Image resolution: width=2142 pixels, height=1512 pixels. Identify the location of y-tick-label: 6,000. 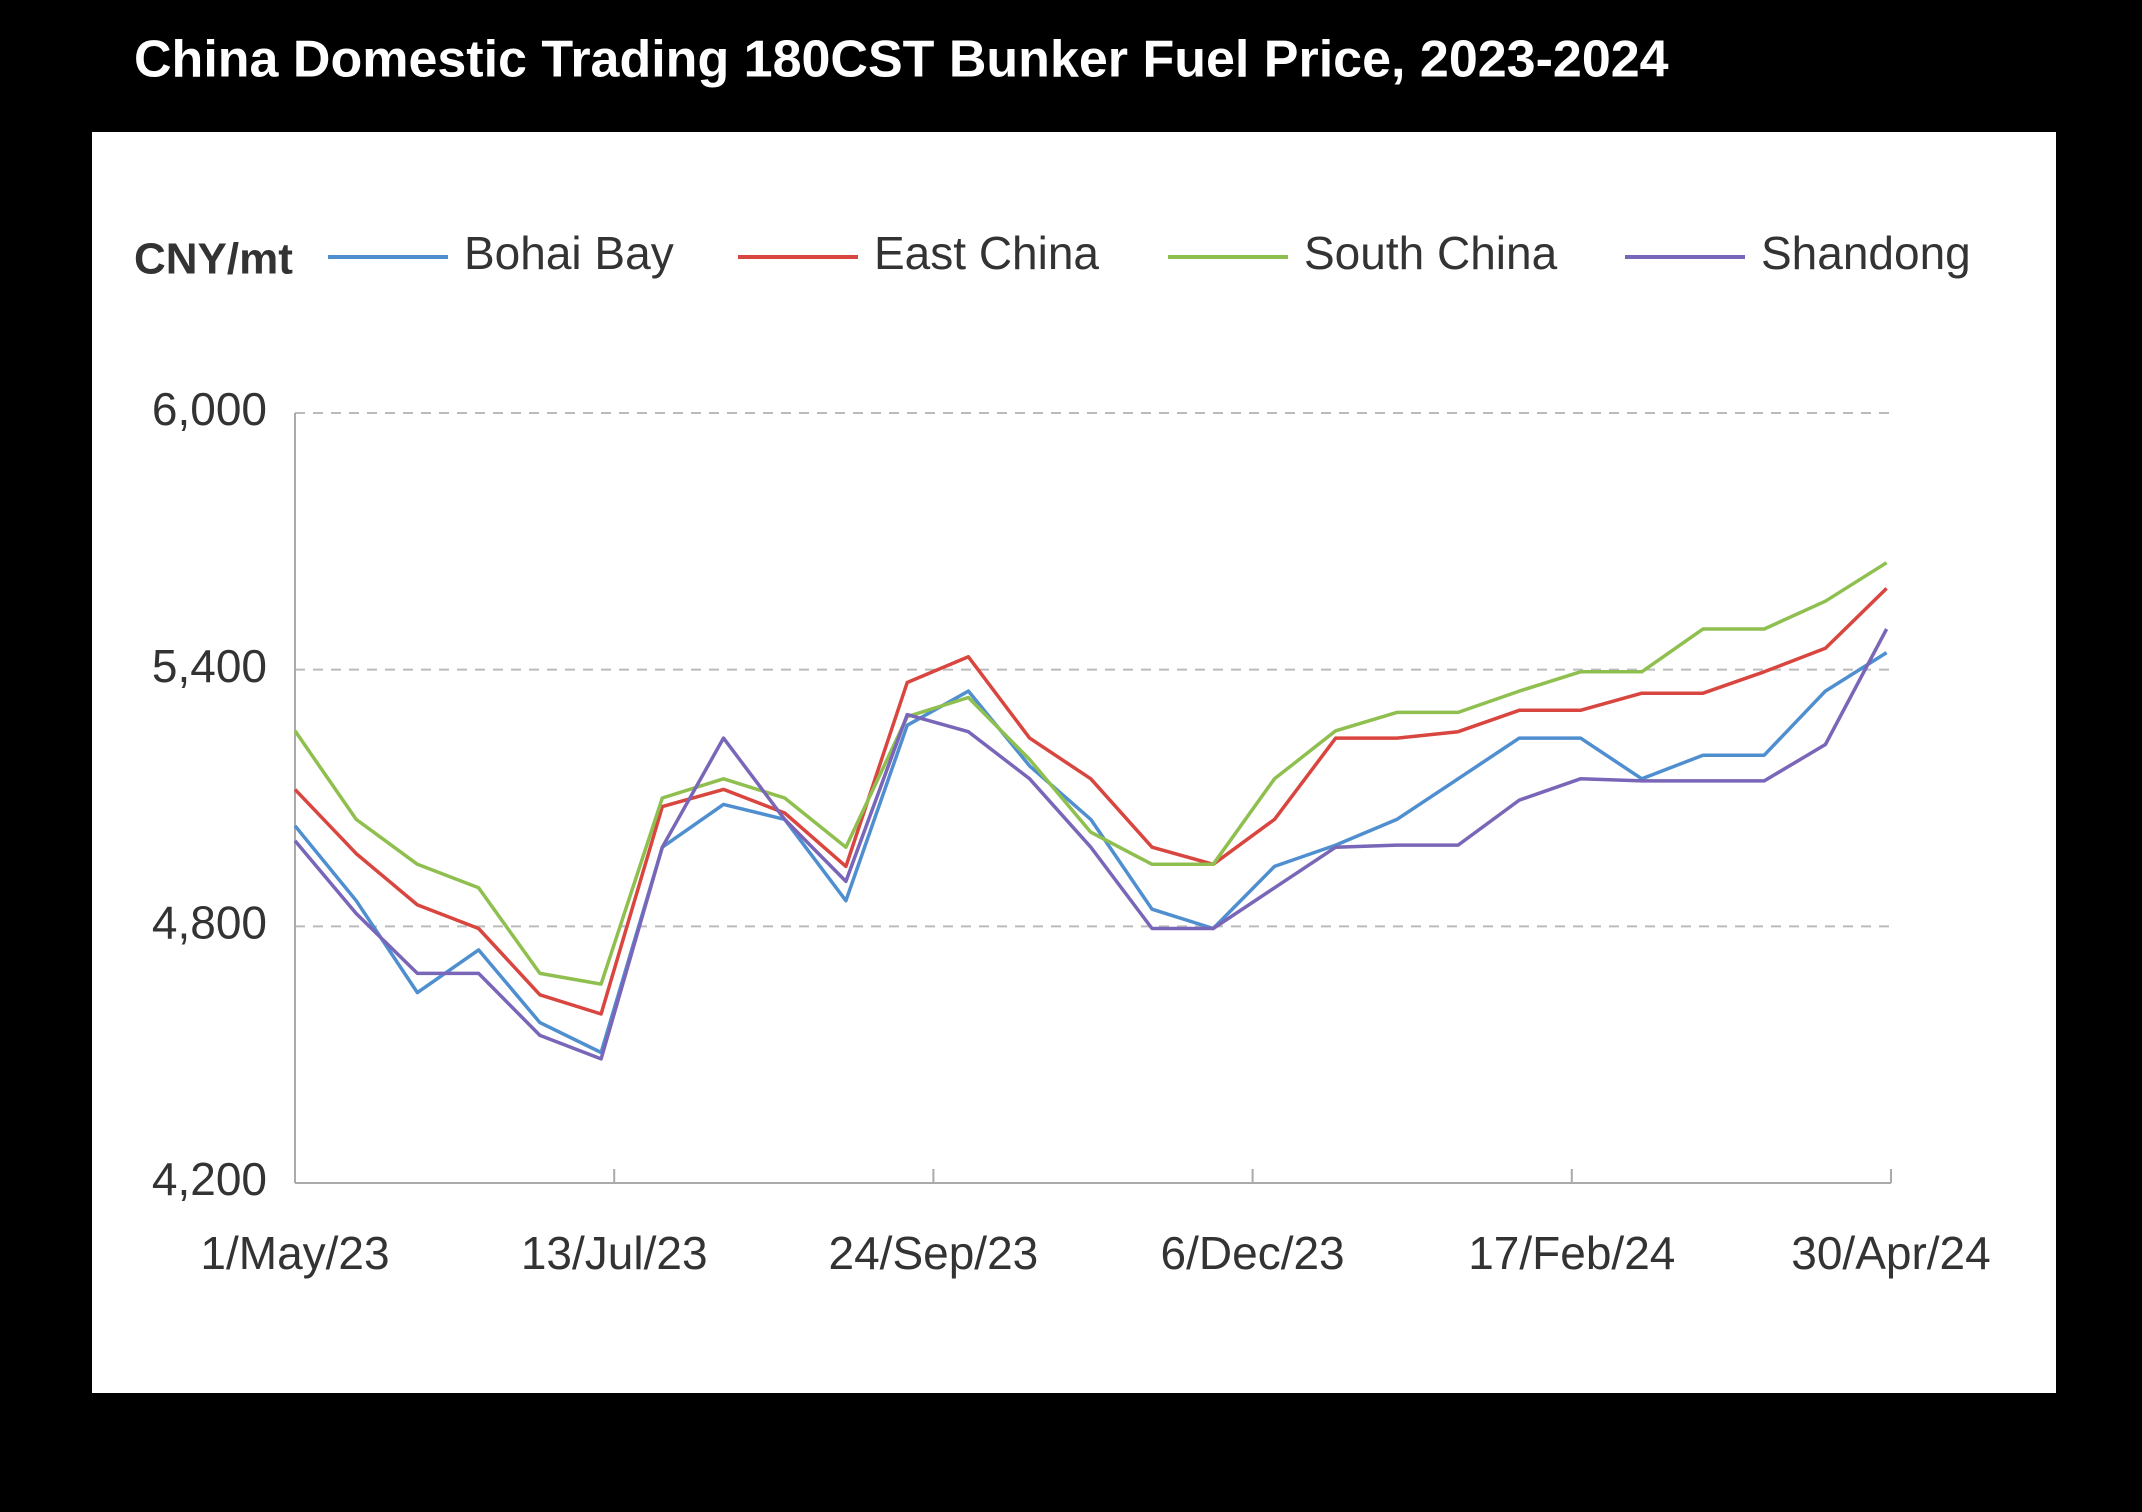
(209, 409).